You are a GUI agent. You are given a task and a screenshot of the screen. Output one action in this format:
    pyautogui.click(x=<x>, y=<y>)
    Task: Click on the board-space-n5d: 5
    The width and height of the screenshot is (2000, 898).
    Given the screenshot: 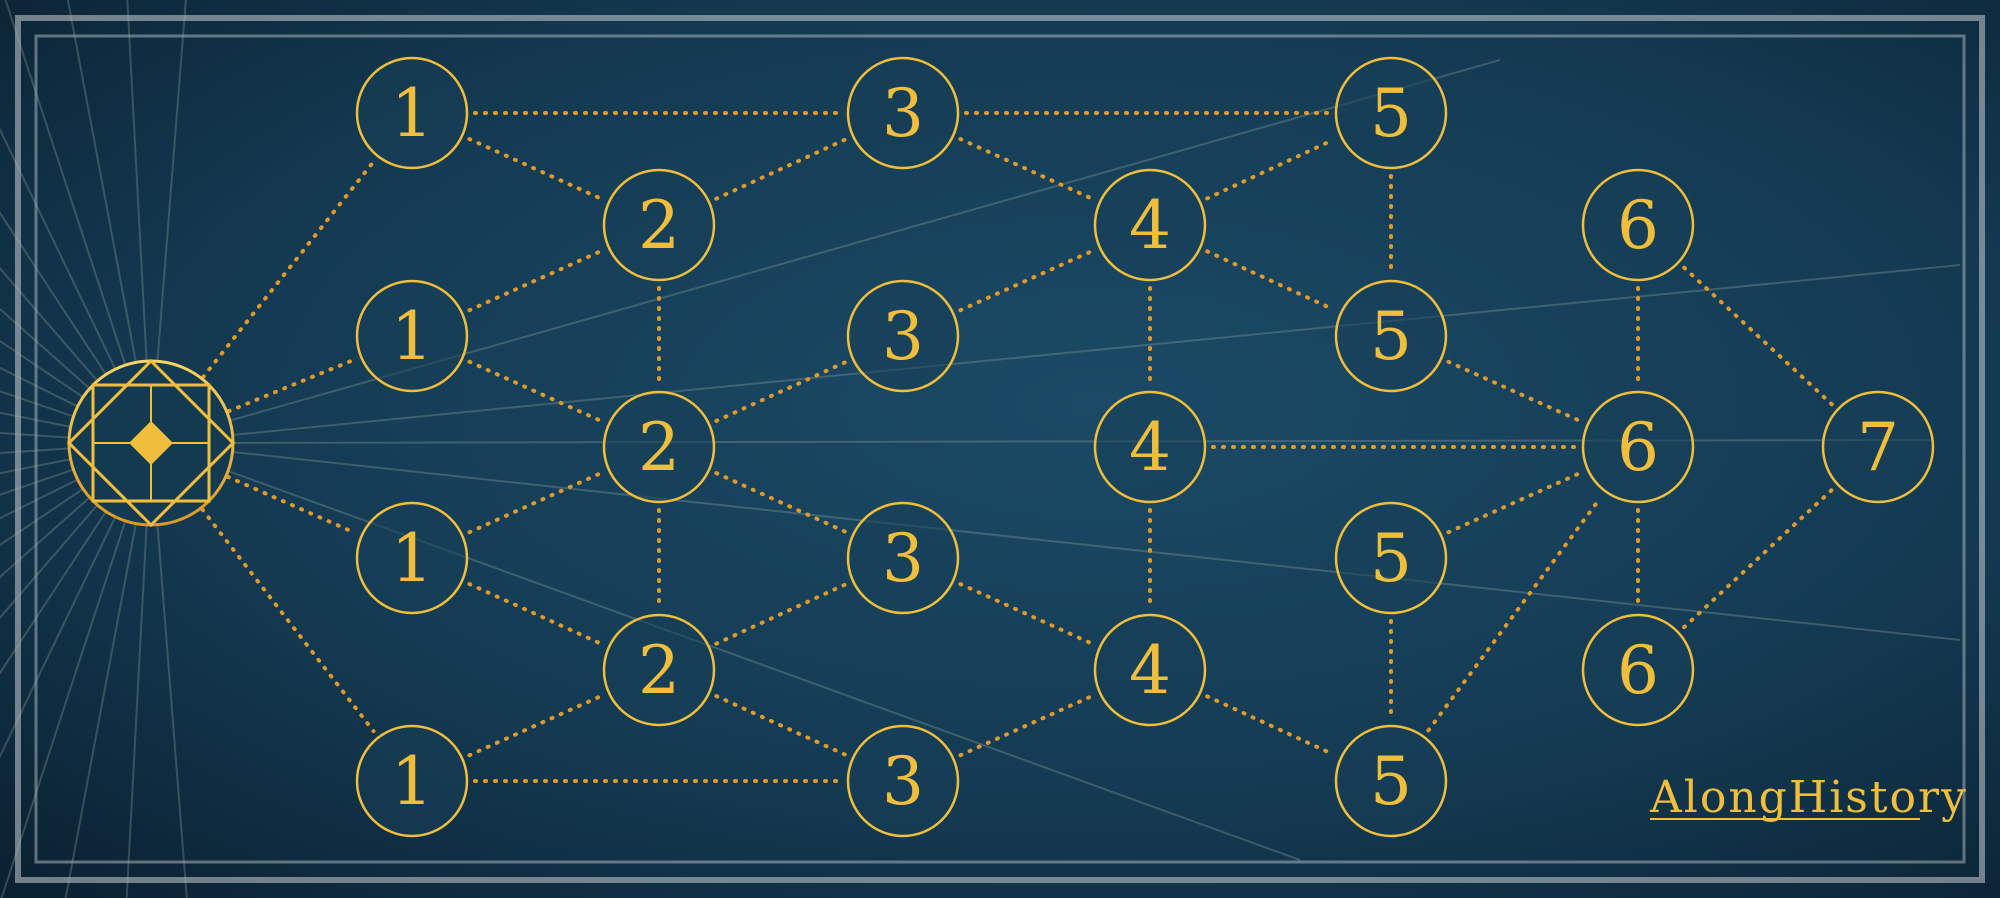 What is the action you would take?
    pyautogui.click(x=1391, y=781)
    